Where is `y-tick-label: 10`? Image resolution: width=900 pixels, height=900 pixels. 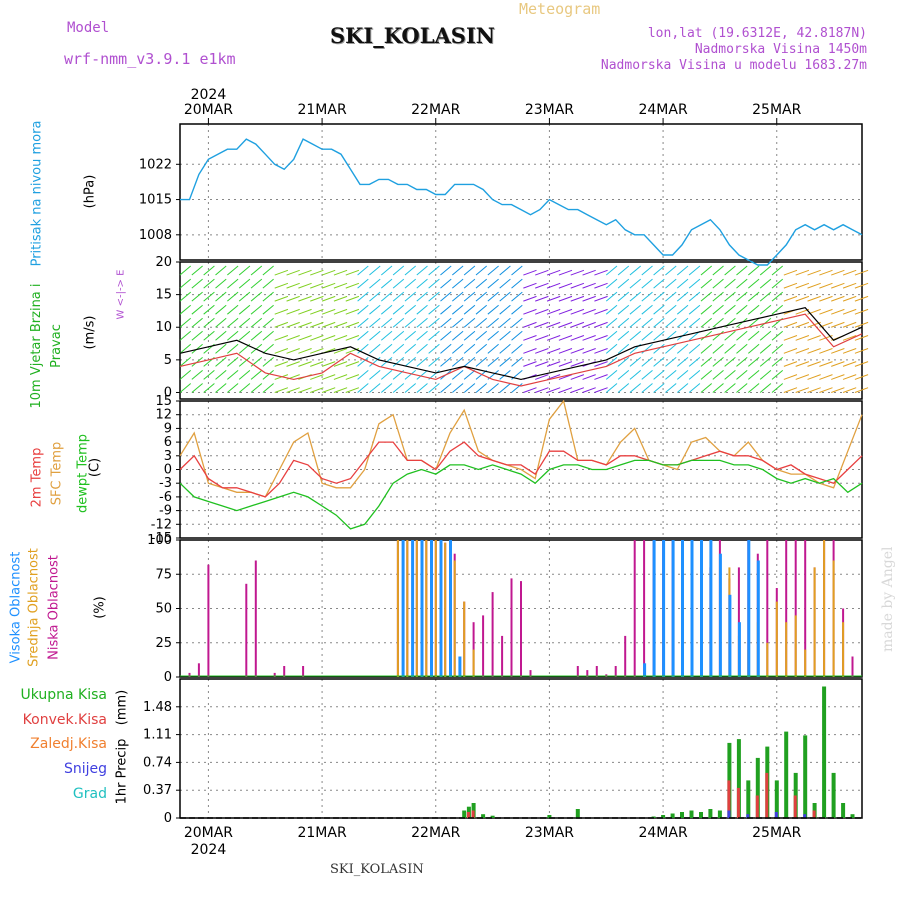
y-tick-label: 10 is located at coordinates (163, 327).